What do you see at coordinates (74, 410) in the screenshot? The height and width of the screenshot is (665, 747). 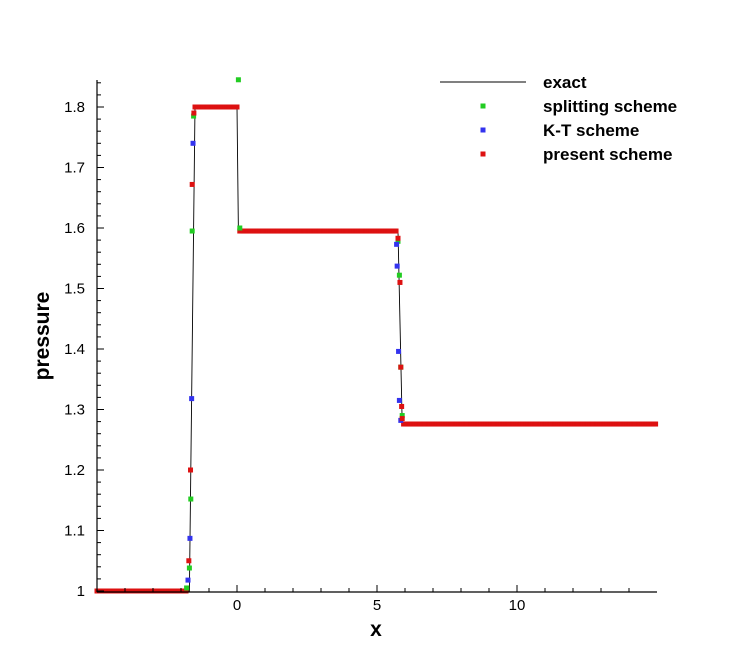 I see `y-tick-label: 1.3` at bounding box center [74, 410].